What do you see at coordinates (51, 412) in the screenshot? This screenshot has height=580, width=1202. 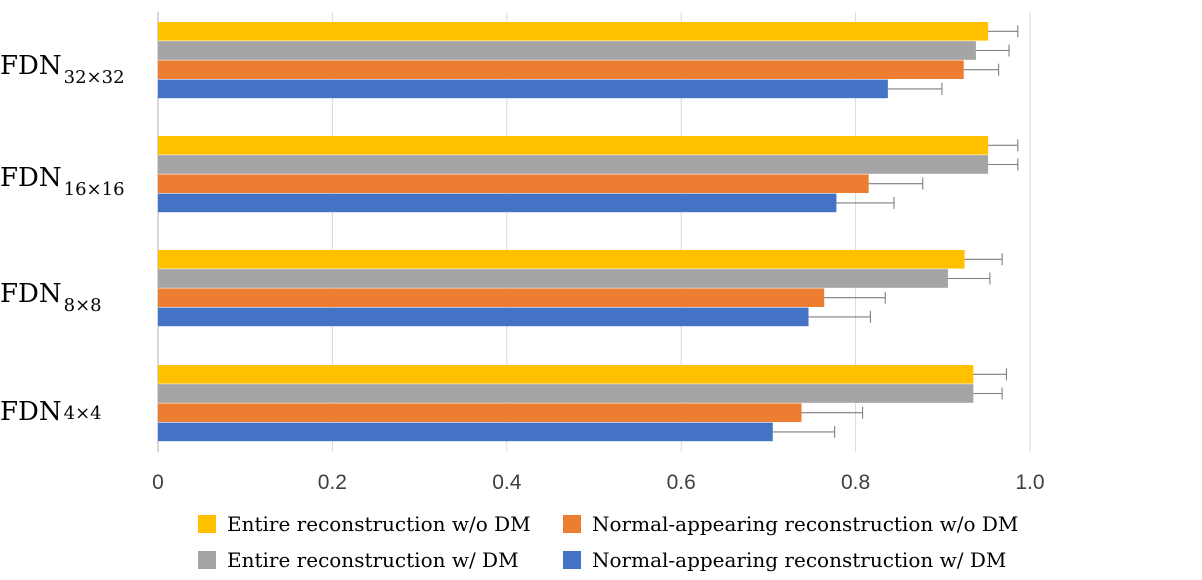 I see `category-label: FDN 4×4` at bounding box center [51, 412].